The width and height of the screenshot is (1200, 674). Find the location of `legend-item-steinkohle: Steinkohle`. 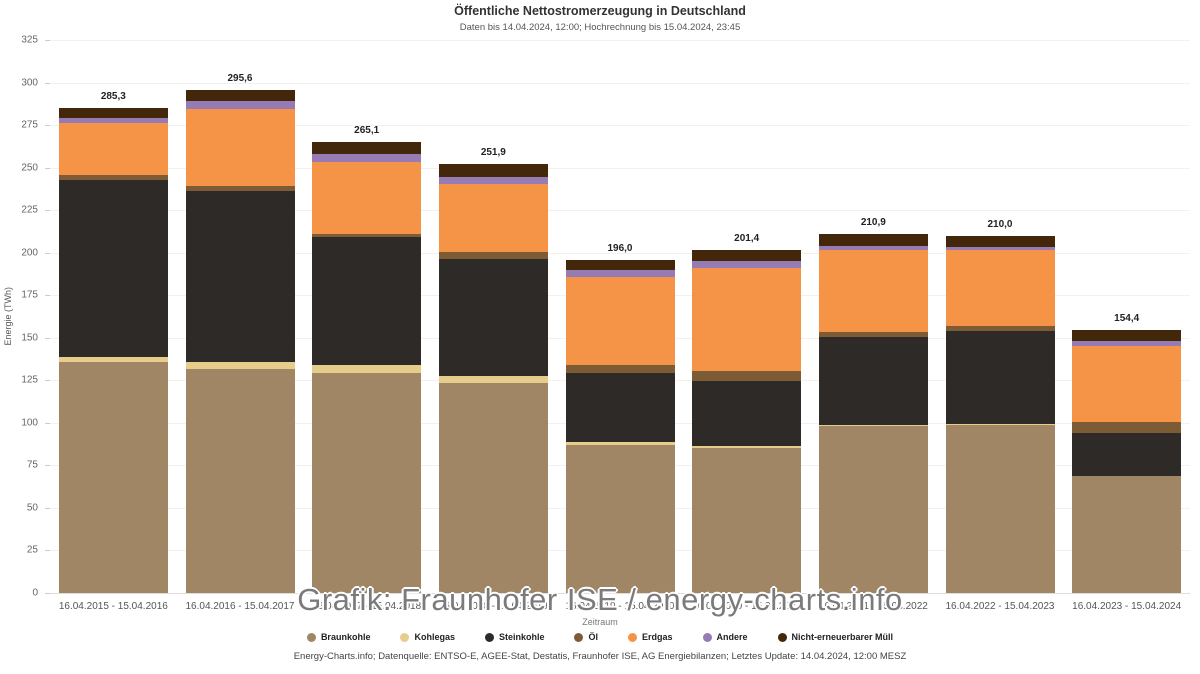

legend-item-steinkohle: Steinkohle is located at coordinates (514, 637).